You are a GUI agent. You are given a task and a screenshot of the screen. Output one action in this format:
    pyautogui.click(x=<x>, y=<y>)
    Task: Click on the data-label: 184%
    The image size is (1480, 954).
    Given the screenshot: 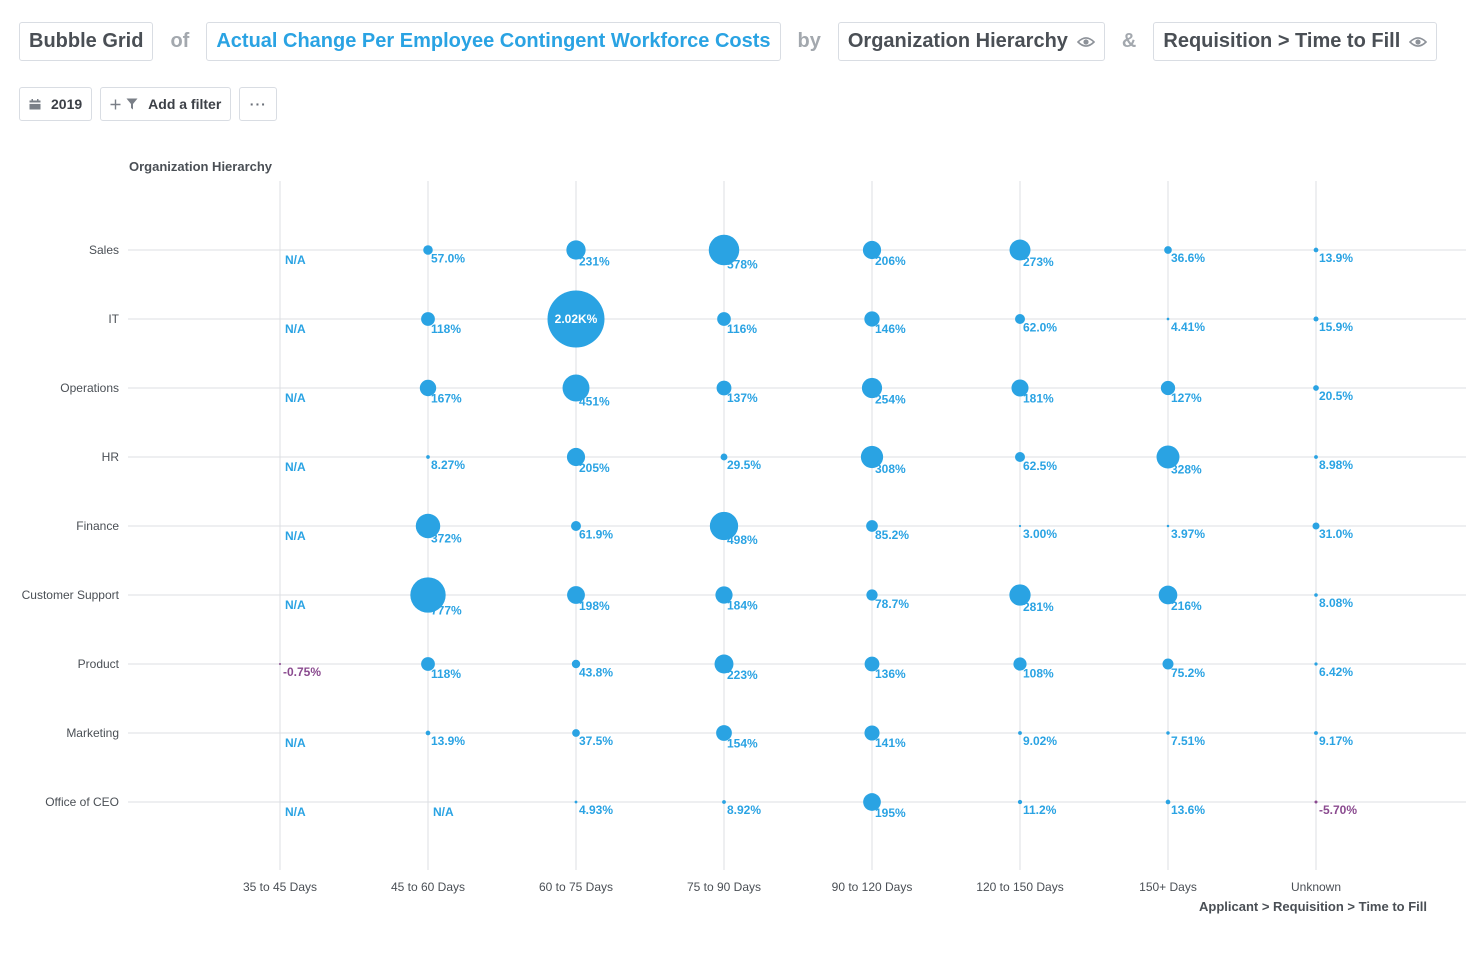 What is the action you would take?
    pyautogui.click(x=742, y=606)
    